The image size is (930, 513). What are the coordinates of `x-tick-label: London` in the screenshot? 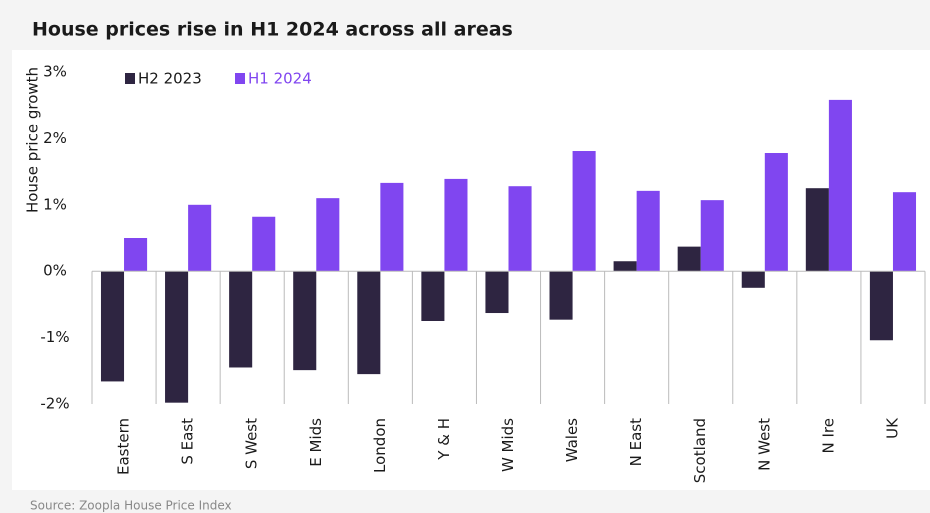 It's located at (380, 445).